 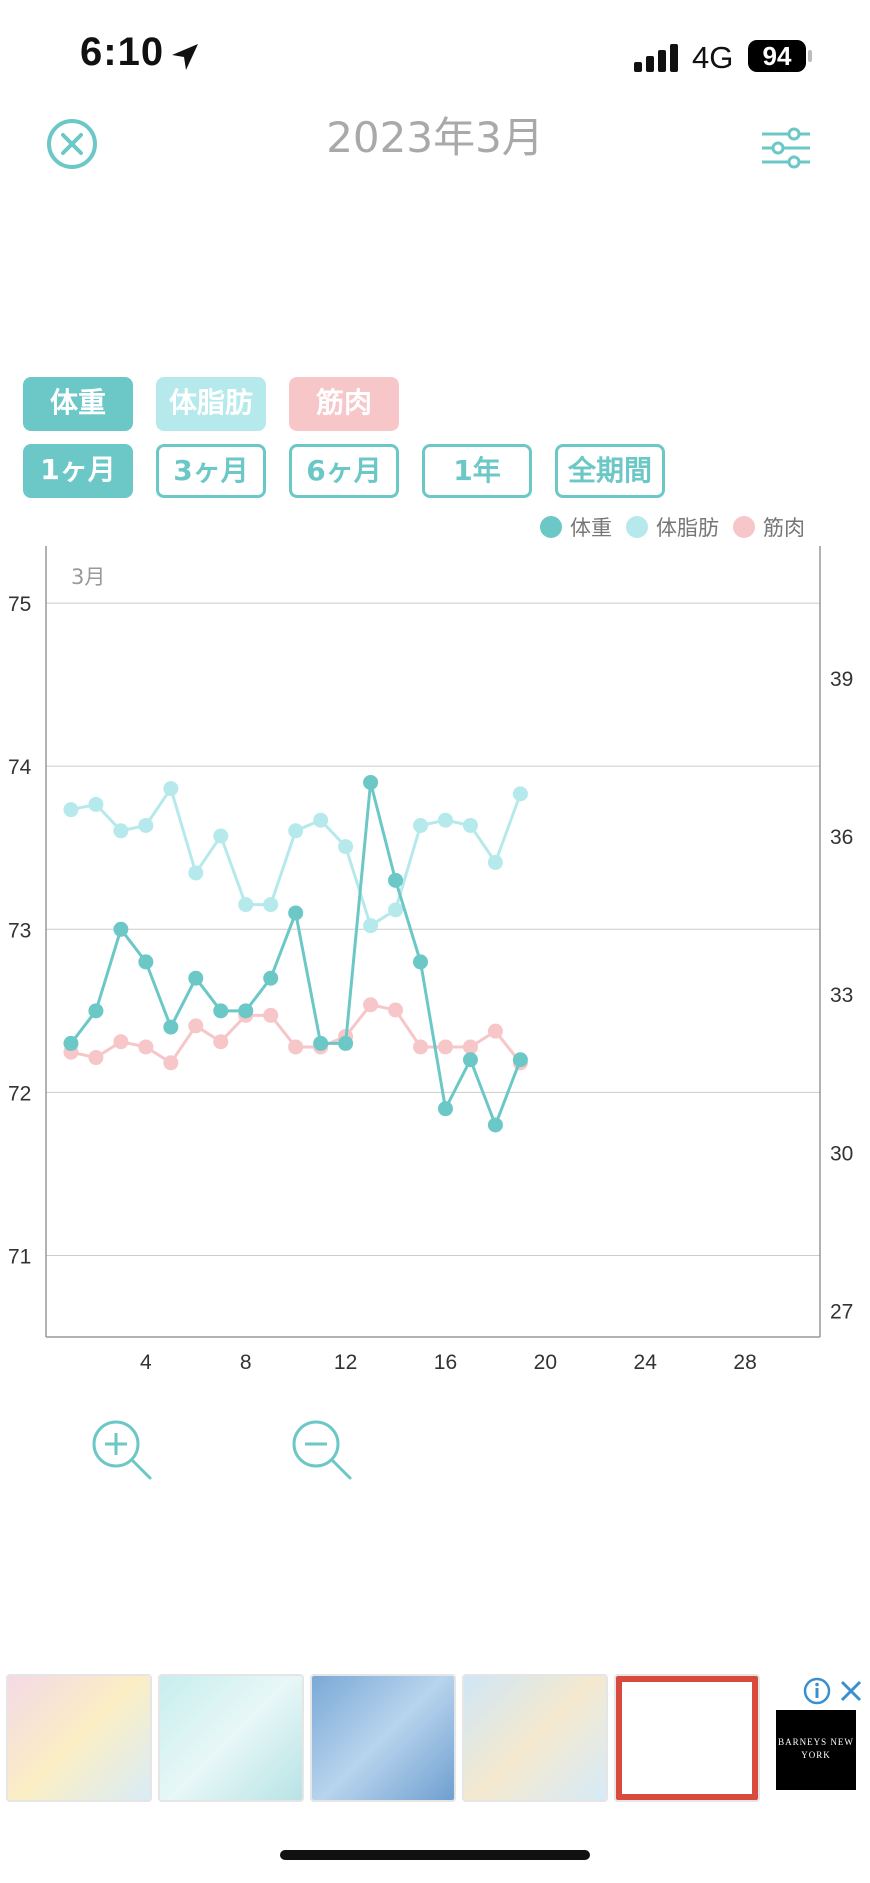 I want to click on close-icon, so click(x=72, y=144).